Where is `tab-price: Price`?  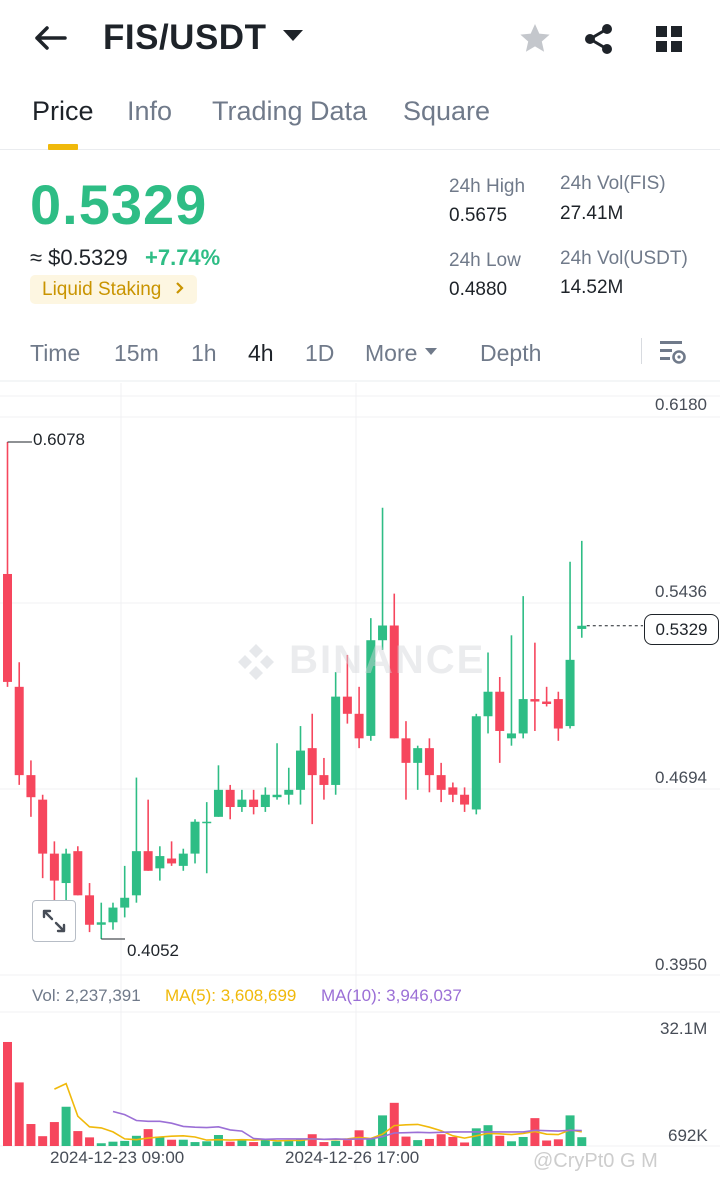 tab-price: Price is located at coordinates (63, 111).